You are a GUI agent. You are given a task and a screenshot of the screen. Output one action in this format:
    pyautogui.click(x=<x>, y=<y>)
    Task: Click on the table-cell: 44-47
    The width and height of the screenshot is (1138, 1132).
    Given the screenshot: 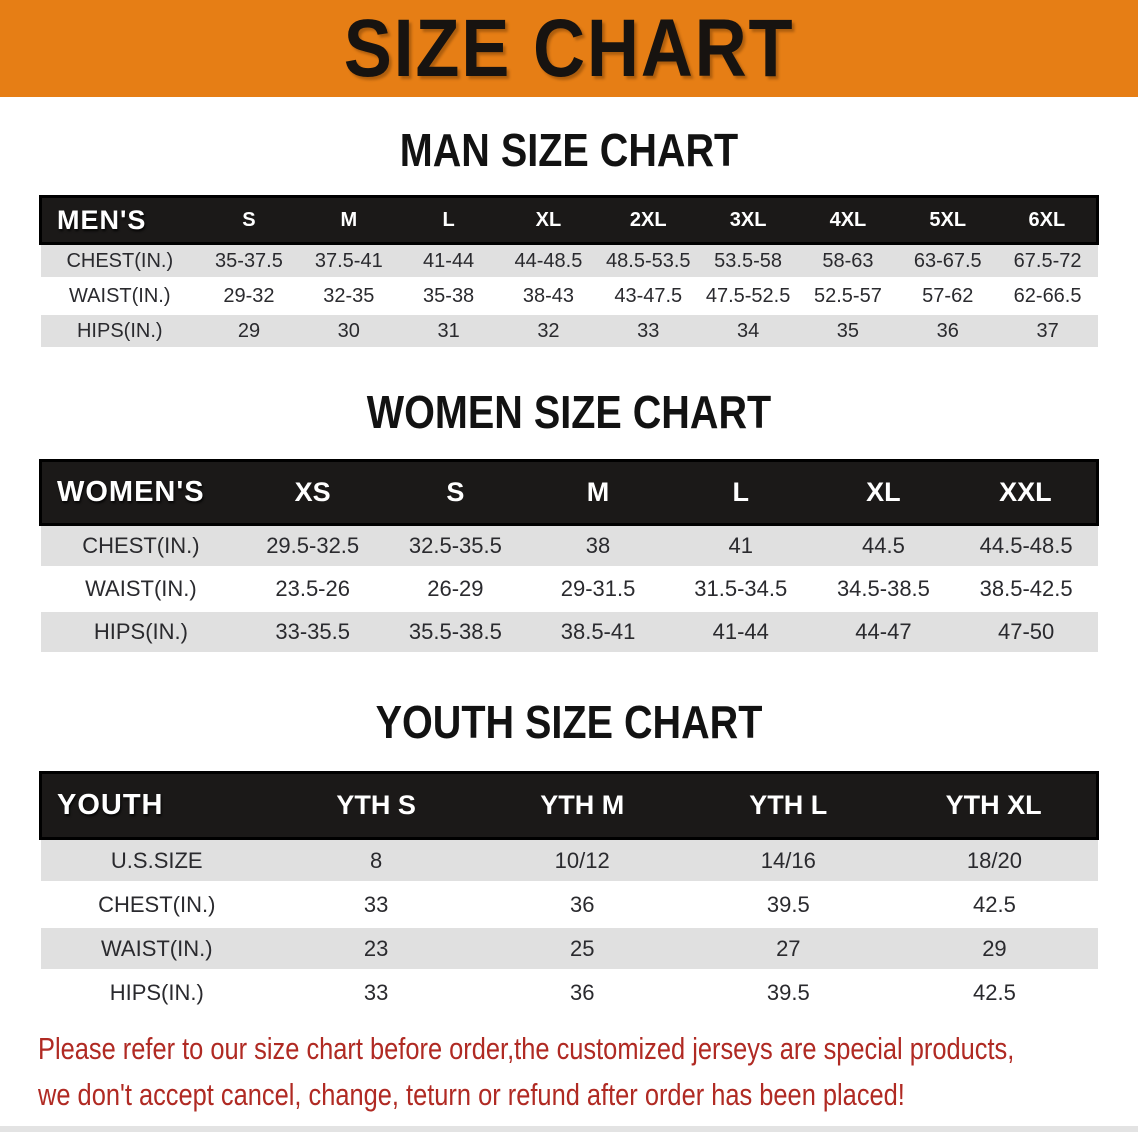 What is the action you would take?
    pyautogui.click(x=883, y=632)
    